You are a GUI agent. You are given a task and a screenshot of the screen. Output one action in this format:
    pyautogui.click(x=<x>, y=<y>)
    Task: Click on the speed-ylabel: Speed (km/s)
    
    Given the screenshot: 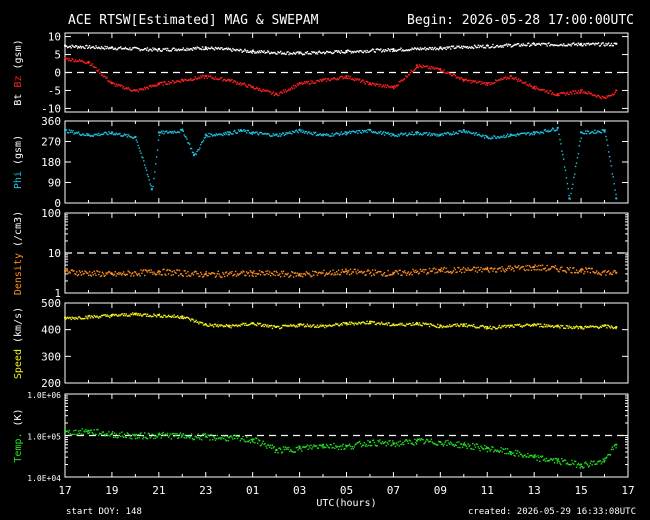 What is the action you would take?
    pyautogui.click(x=18, y=343)
    